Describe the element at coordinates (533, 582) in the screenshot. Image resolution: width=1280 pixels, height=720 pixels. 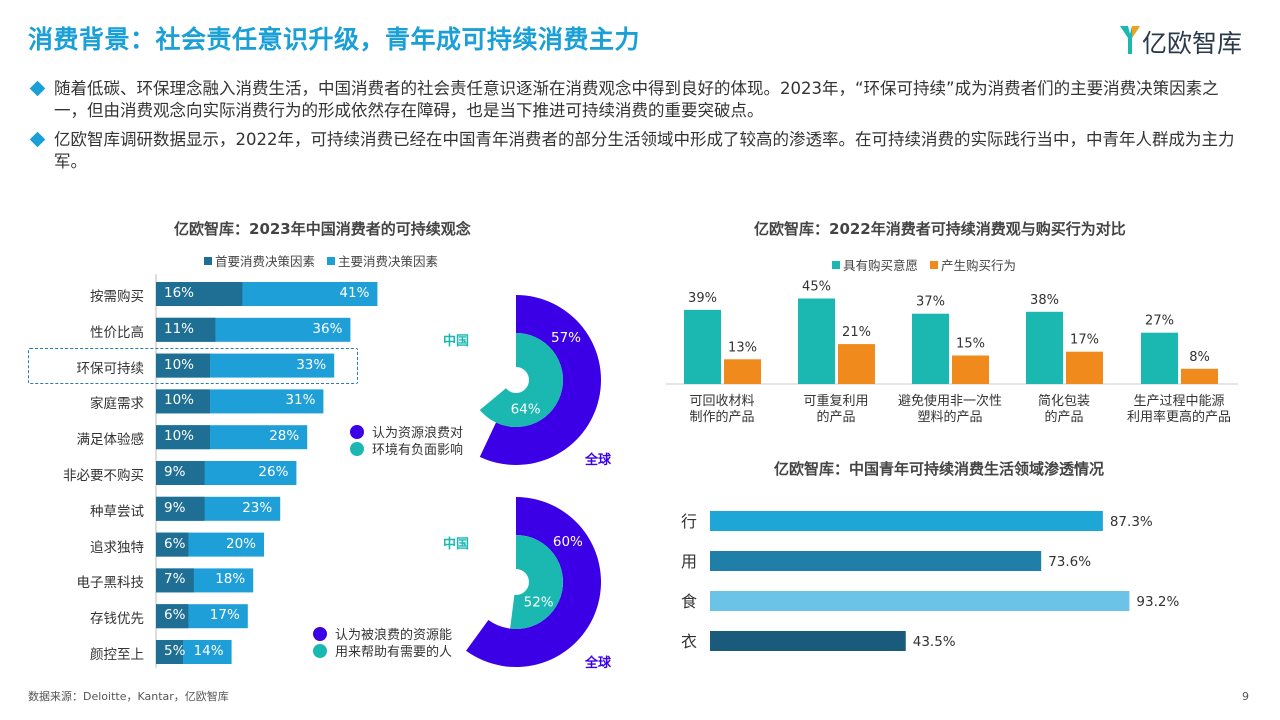
I see `donut2-global-arc` at that location.